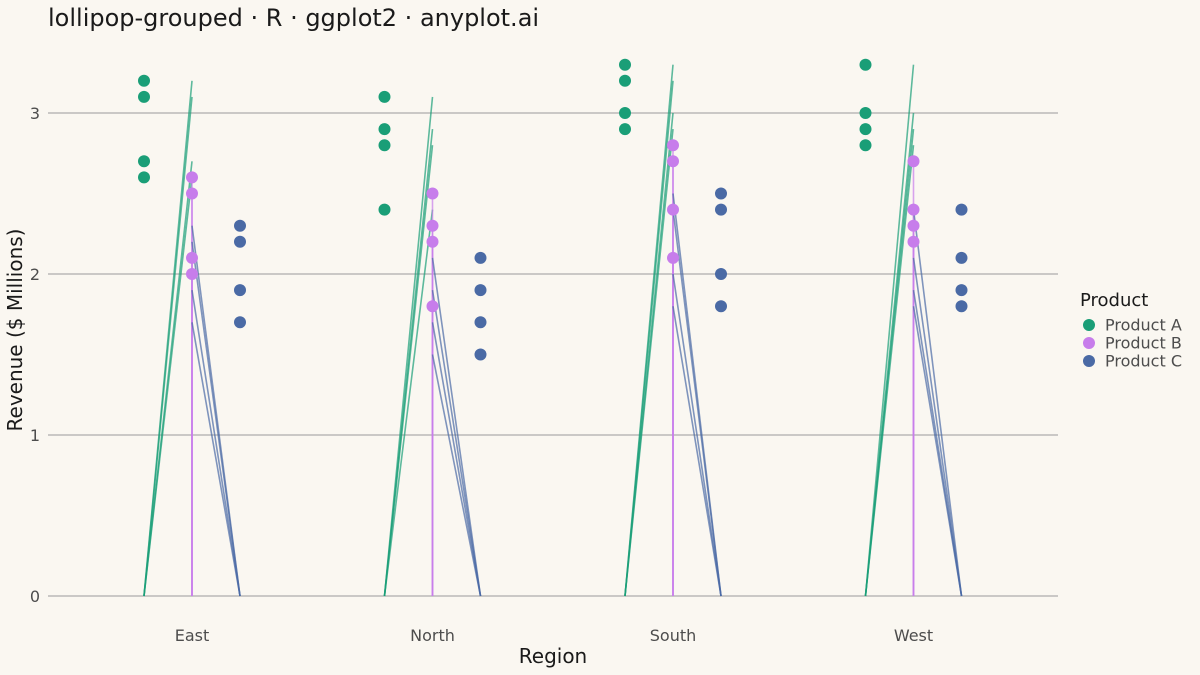 The width and height of the screenshot is (1200, 675). Describe the element at coordinates (673, 635) in the screenshot. I see `x-tick-label: South` at that location.